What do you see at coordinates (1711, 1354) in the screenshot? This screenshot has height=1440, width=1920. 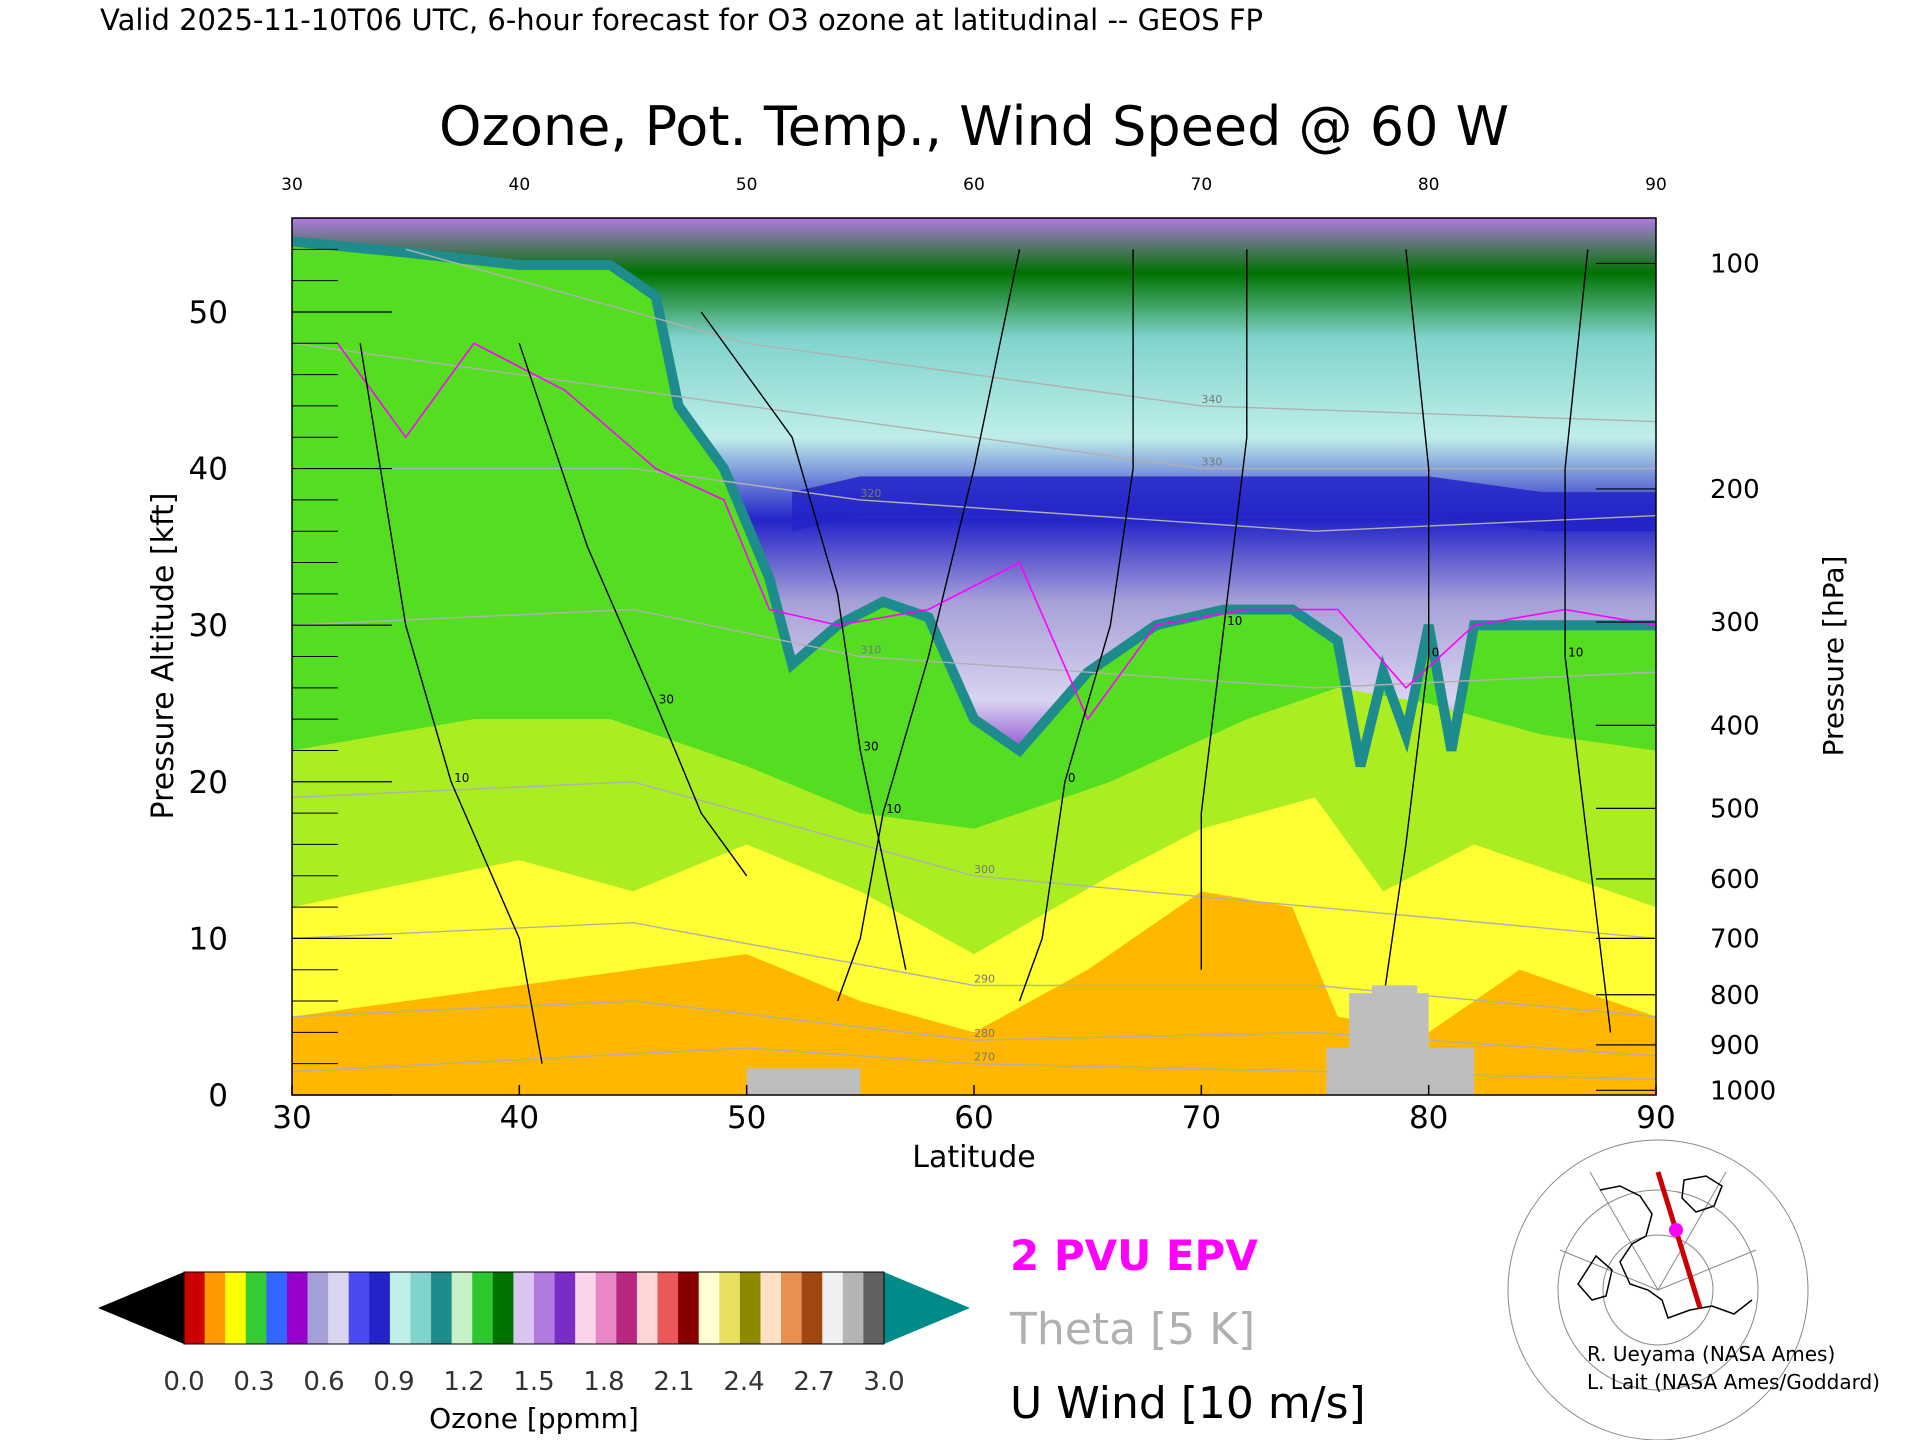 I see `credit-author-1: R. Ueyama (NASA Ames)` at bounding box center [1711, 1354].